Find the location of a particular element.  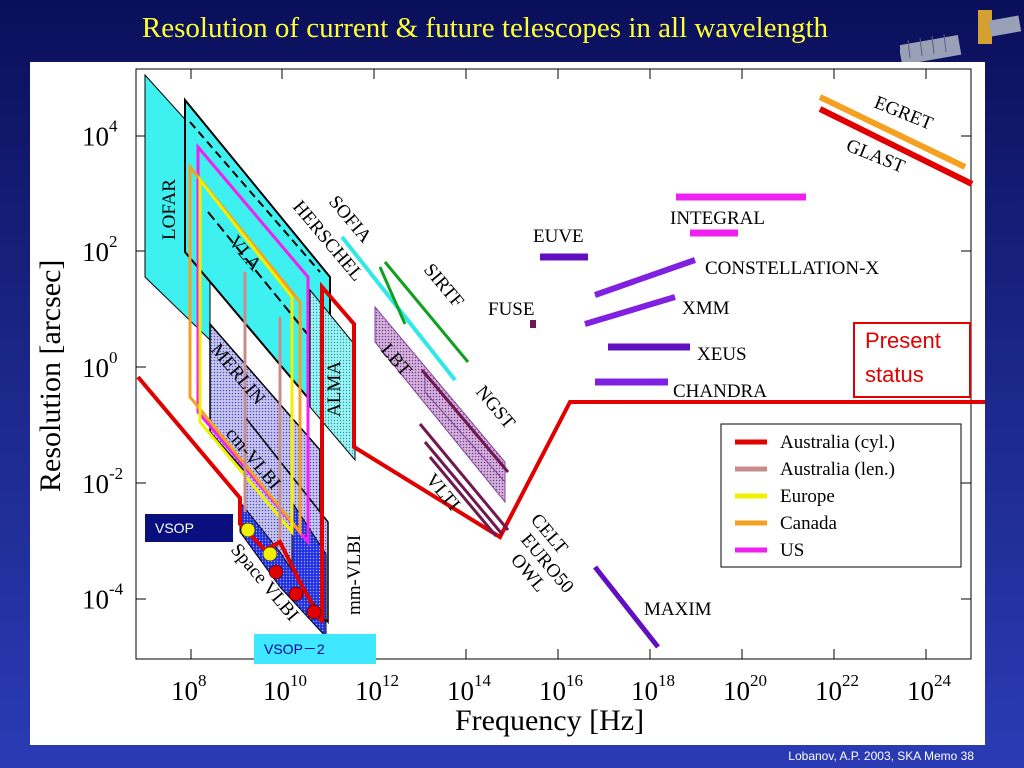

euro50-line is located at coordinates (463, 496).